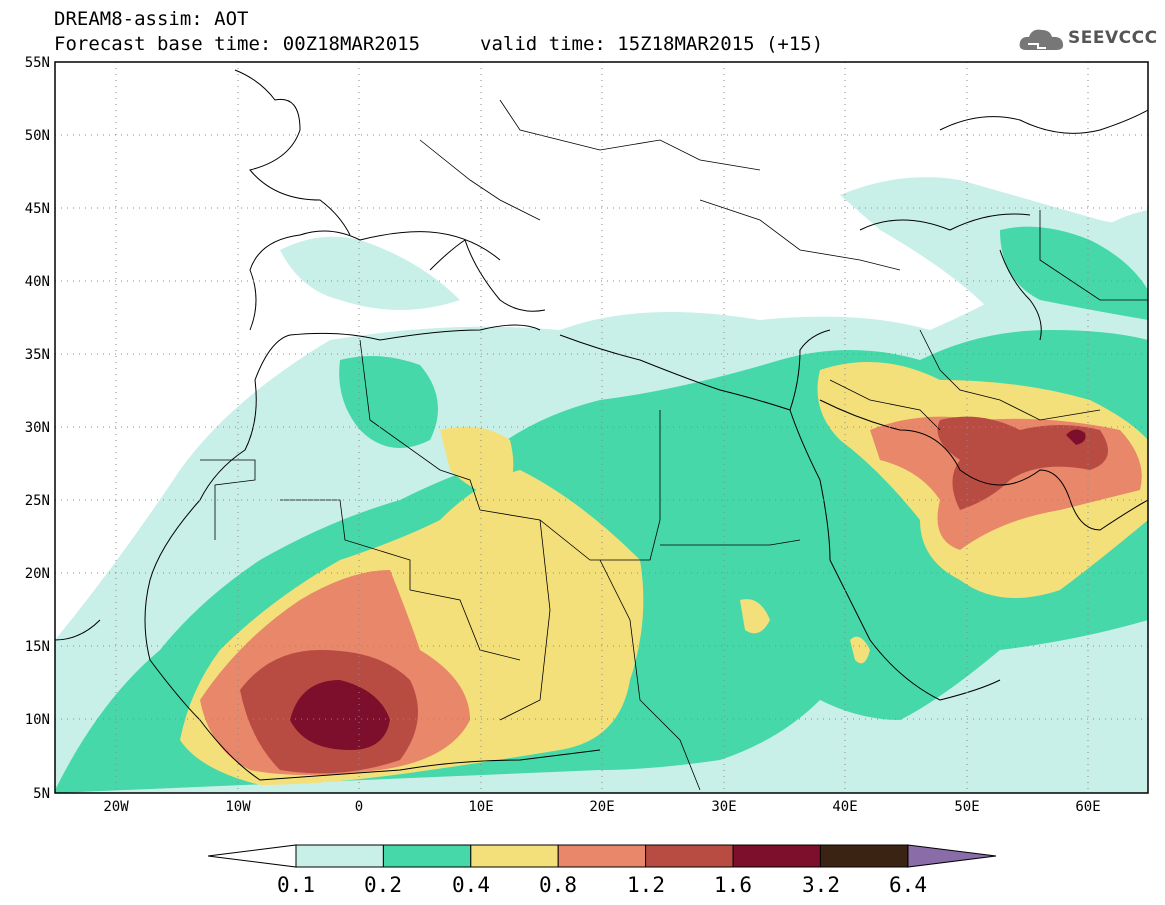 This screenshot has width=1165, height=905. What do you see at coordinates (1087, 807) in the screenshot?
I see `lon-label: 60E` at bounding box center [1087, 807].